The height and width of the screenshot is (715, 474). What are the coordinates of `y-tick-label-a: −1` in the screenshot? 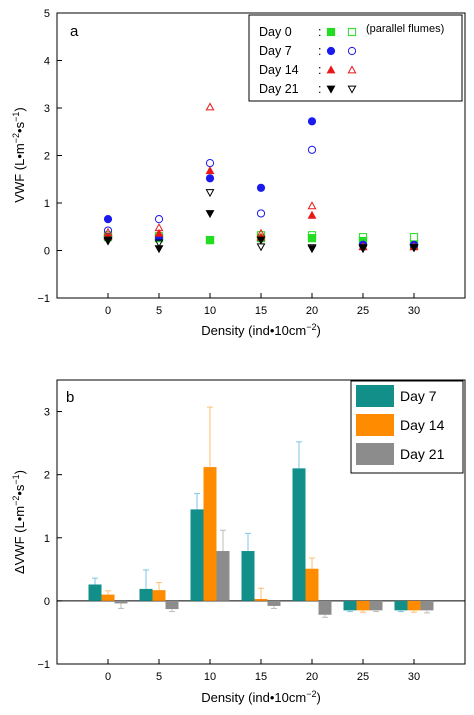 It's located at (43, 299).